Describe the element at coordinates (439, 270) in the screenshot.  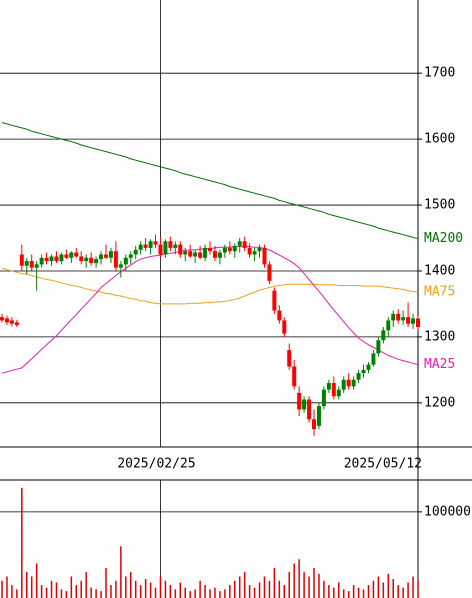
I see `y-tick-label: 1400` at that location.